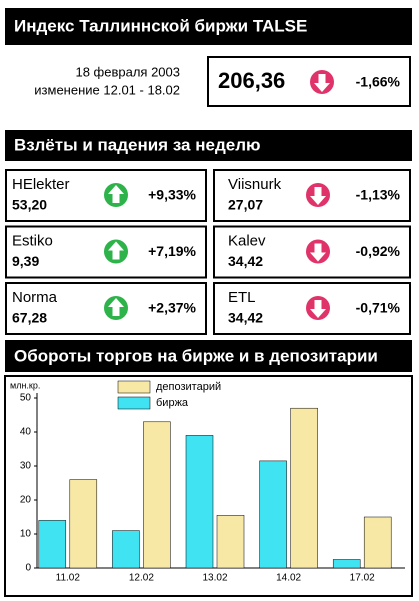  I want to click on chart-title: Обороты торгов на бирже и в депозитарии, so click(196, 355).